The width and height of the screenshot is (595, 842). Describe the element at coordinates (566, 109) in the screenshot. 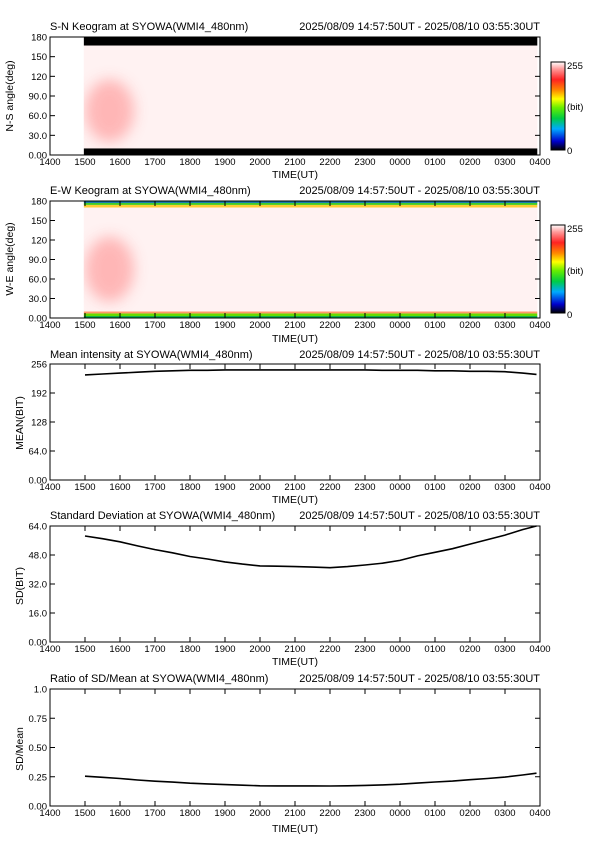

I see `sn-colorbar: 255 (bit) 0` at that location.